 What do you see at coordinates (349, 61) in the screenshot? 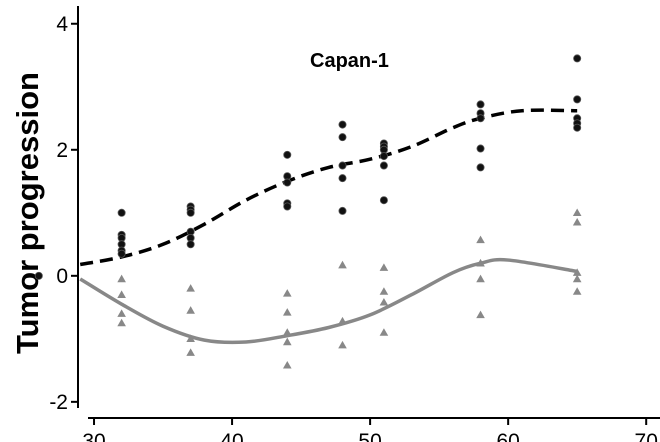
I see `chart-title: Capan-1` at bounding box center [349, 61].